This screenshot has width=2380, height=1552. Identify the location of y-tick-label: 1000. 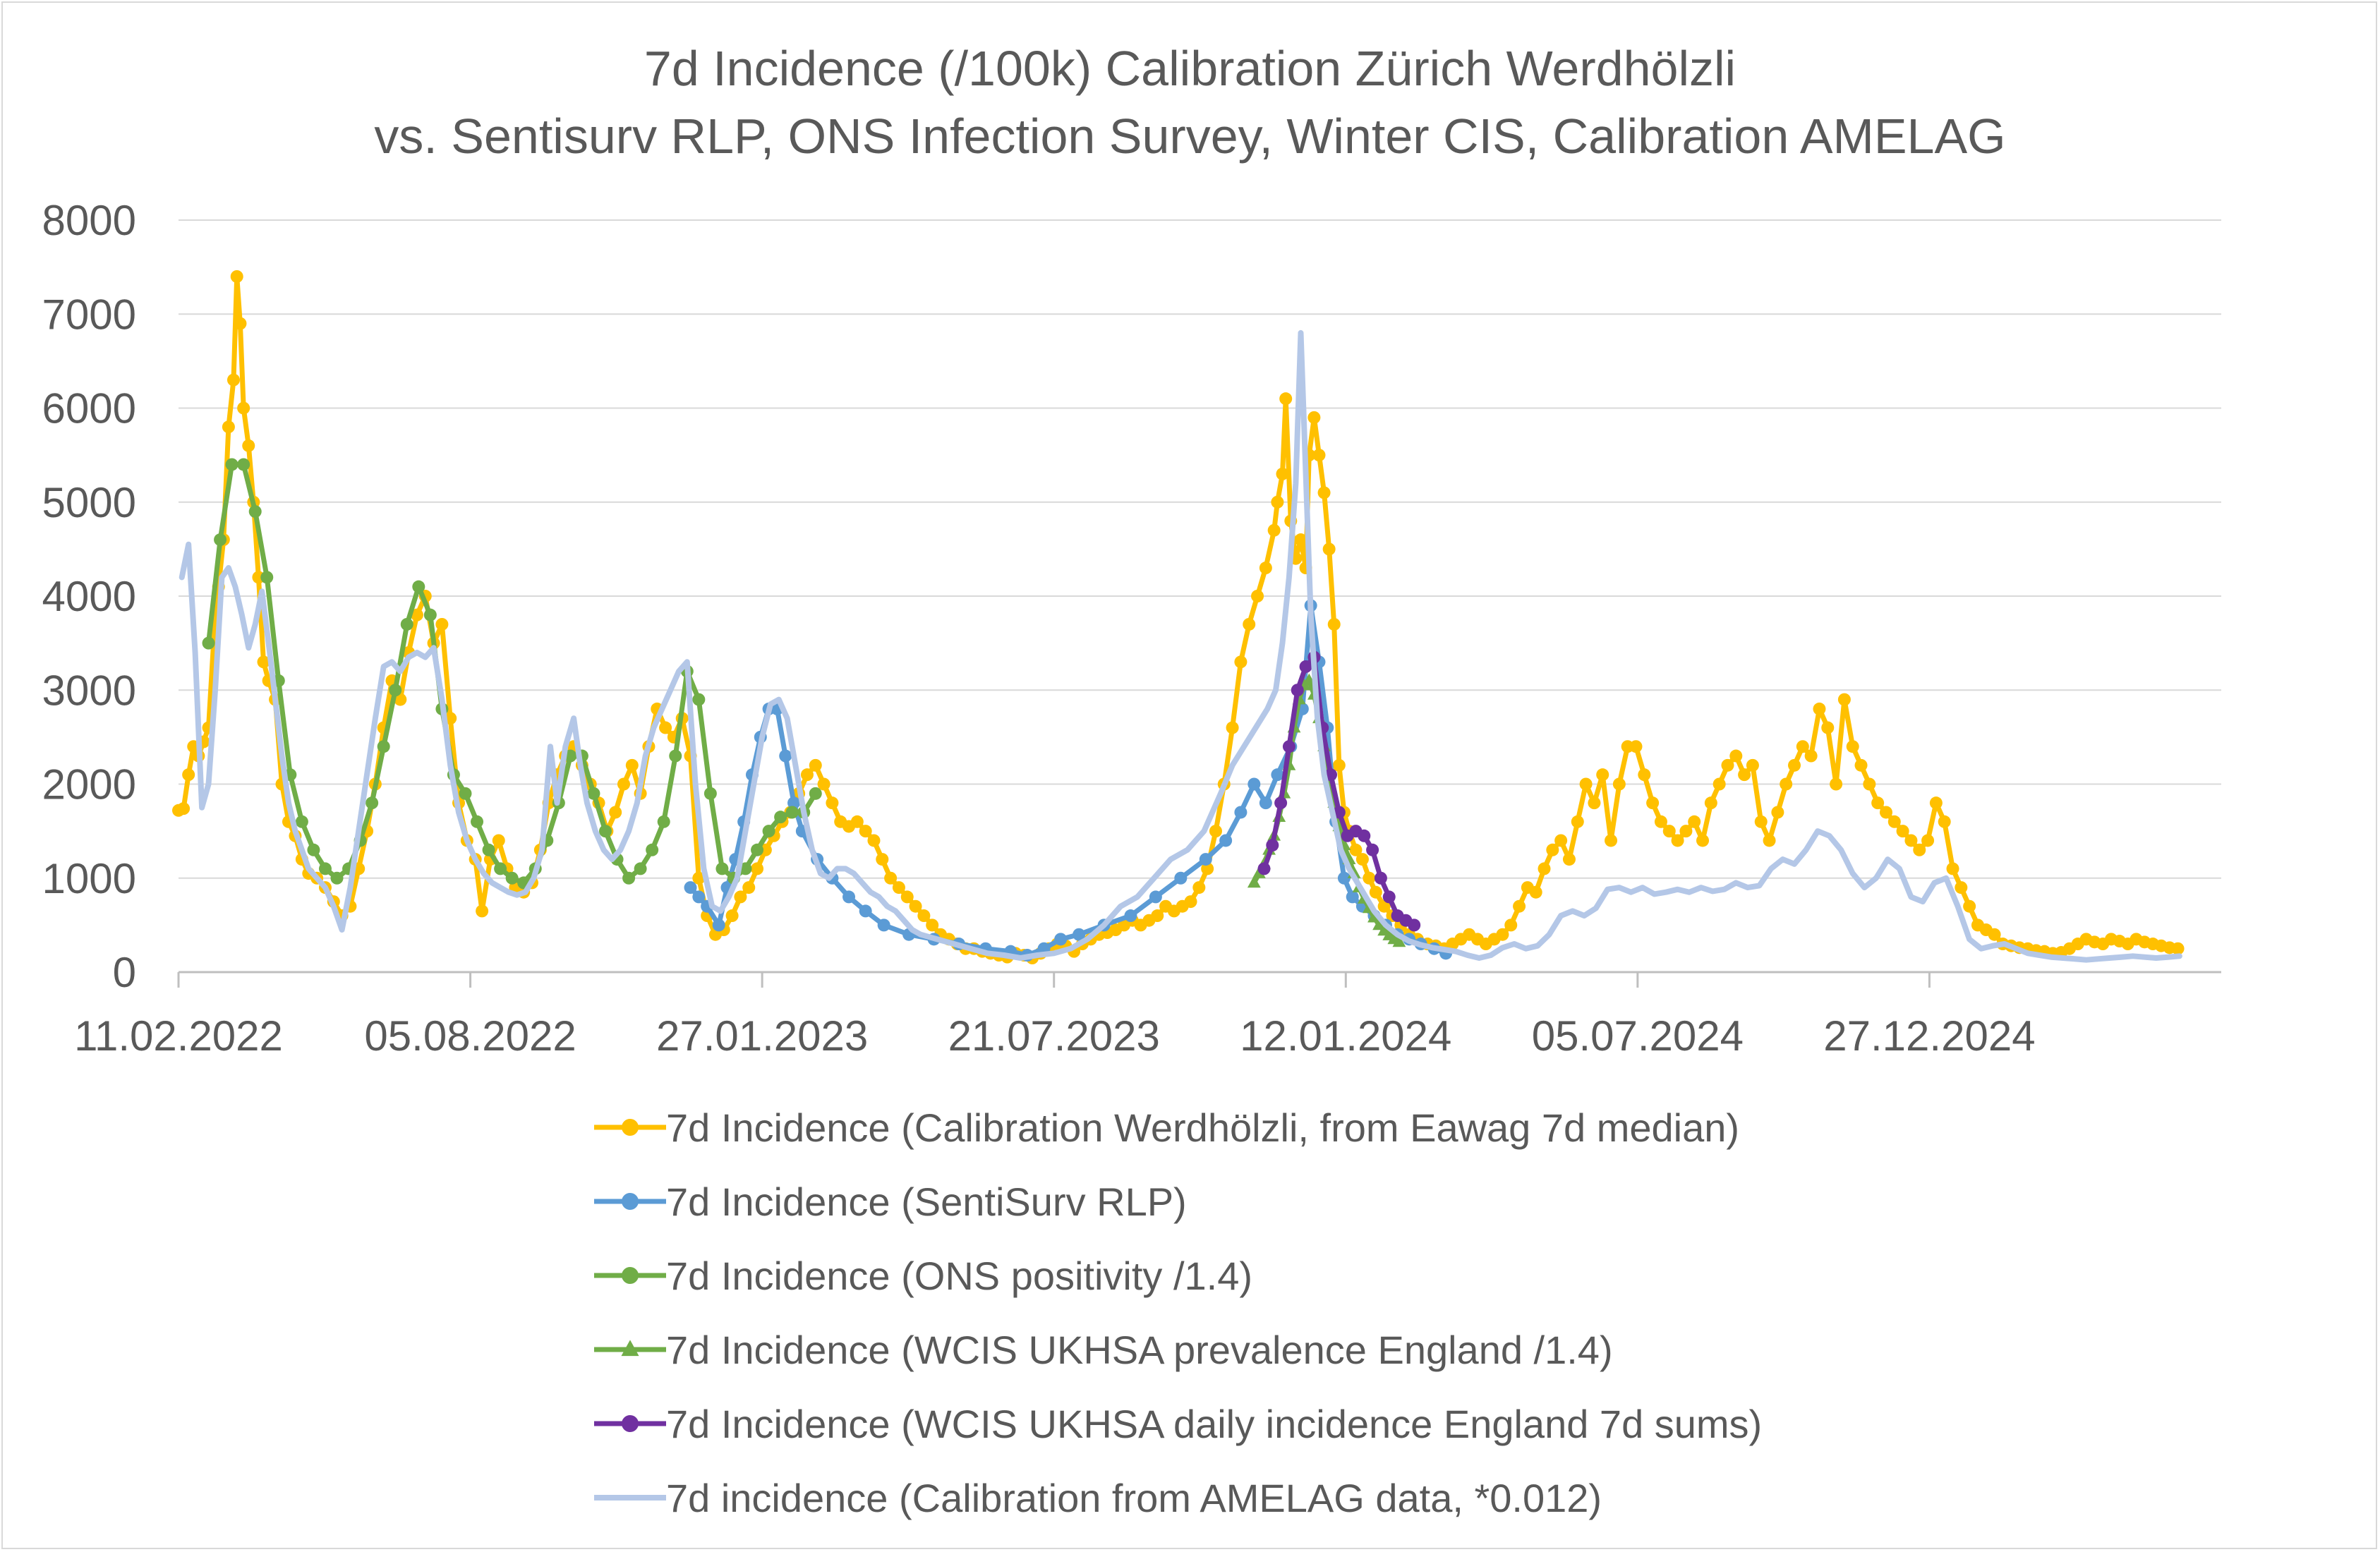
(89, 878).